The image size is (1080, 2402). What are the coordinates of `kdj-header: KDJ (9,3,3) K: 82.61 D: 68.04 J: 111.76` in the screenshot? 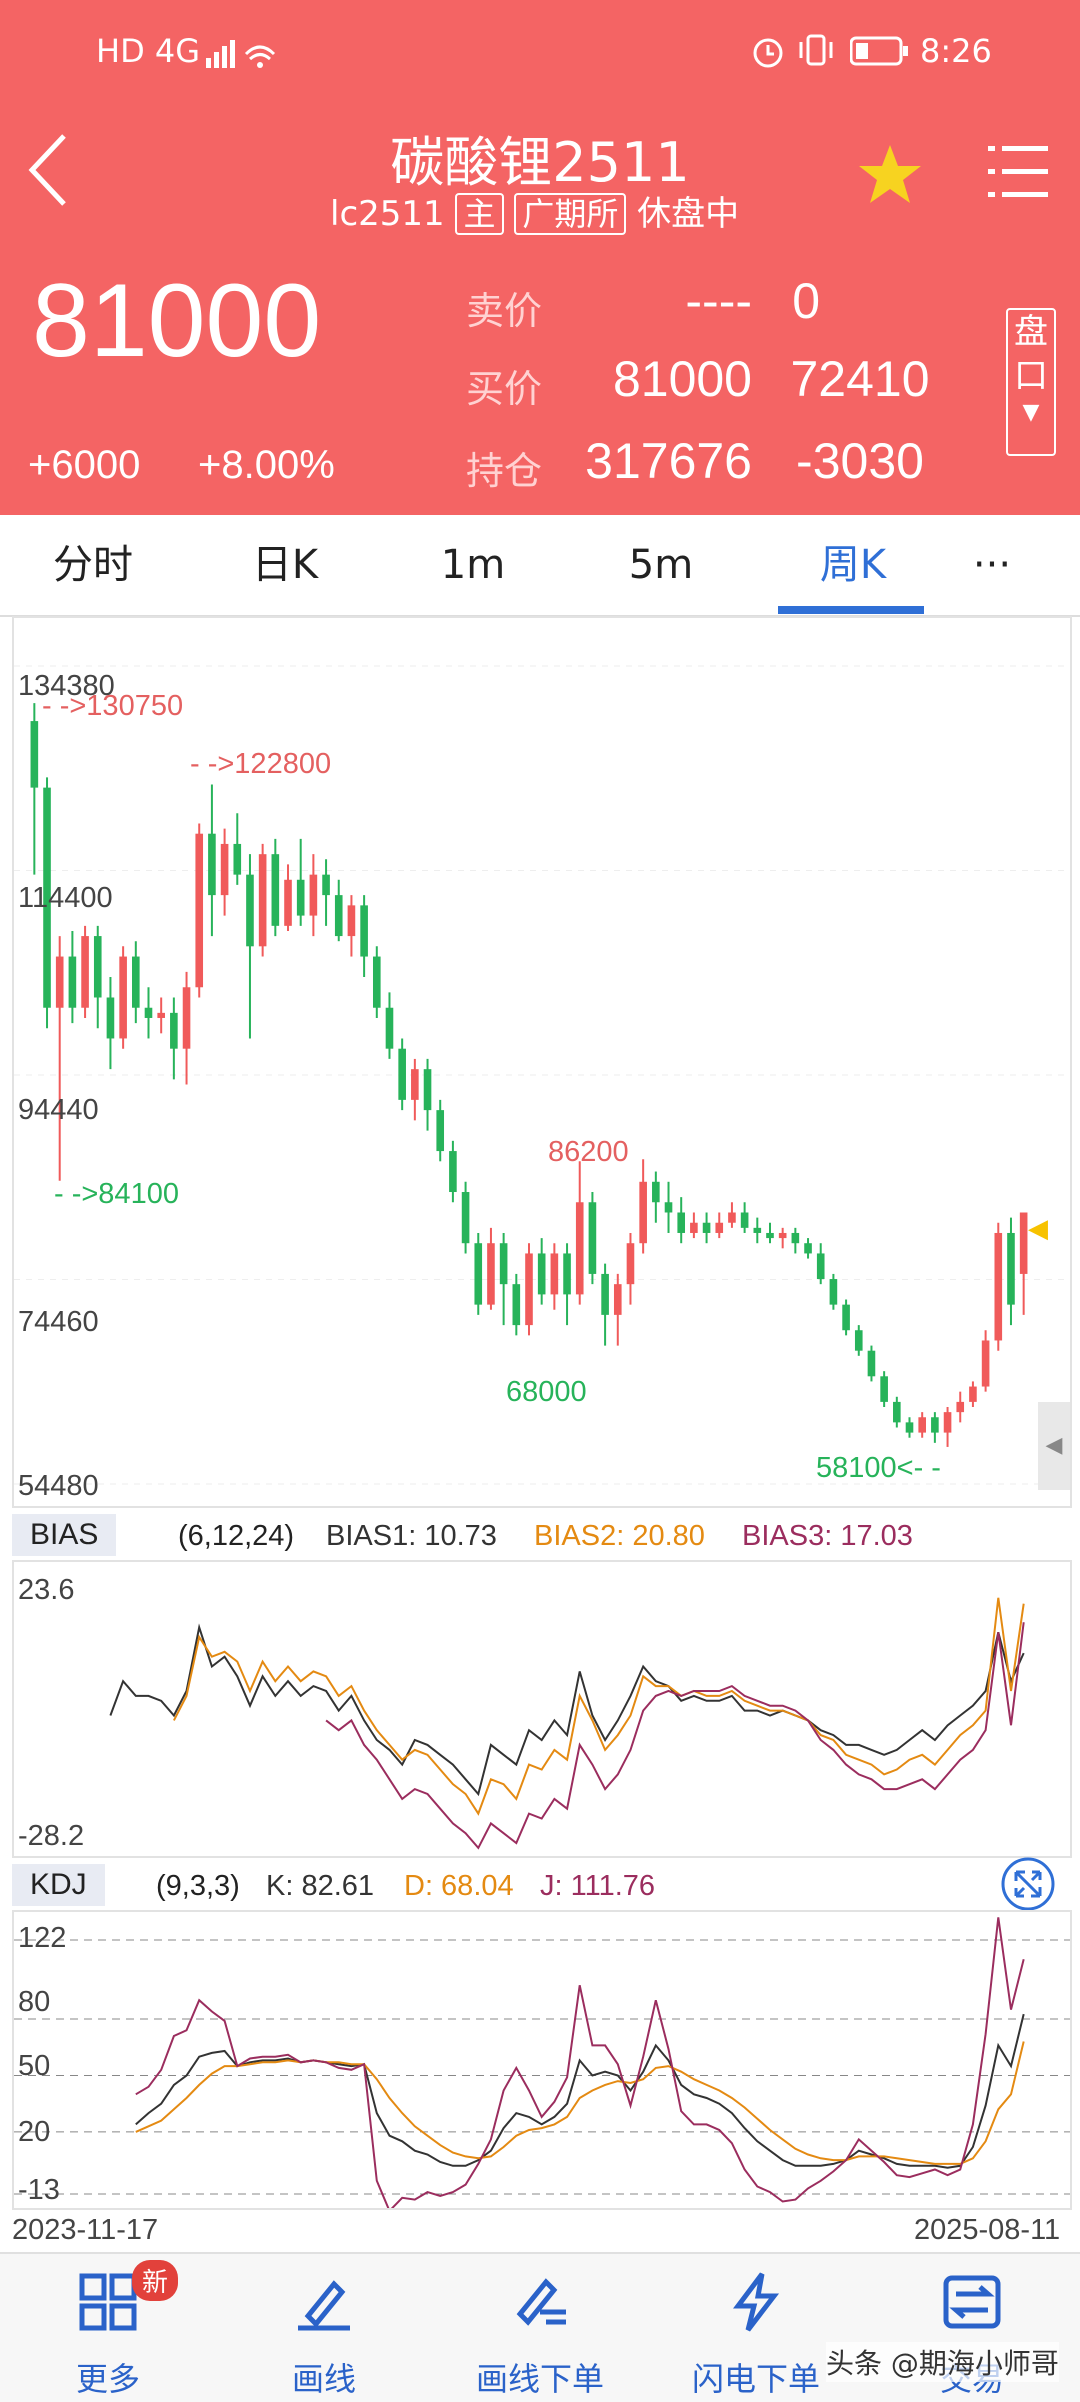 It's located at (540, 1884).